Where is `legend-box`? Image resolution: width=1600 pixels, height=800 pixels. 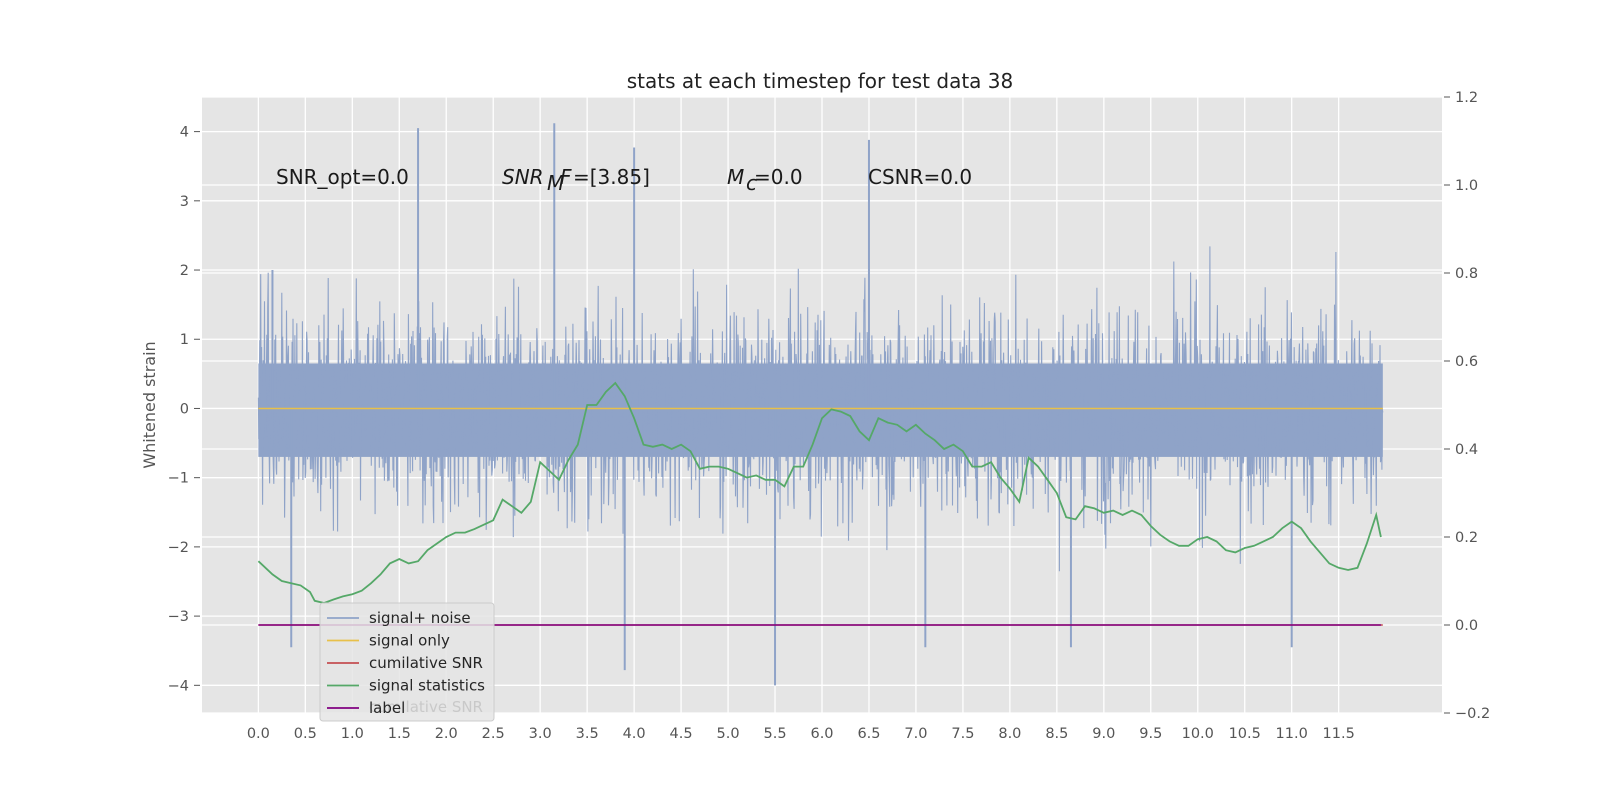 legend-box is located at coordinates (407, 662).